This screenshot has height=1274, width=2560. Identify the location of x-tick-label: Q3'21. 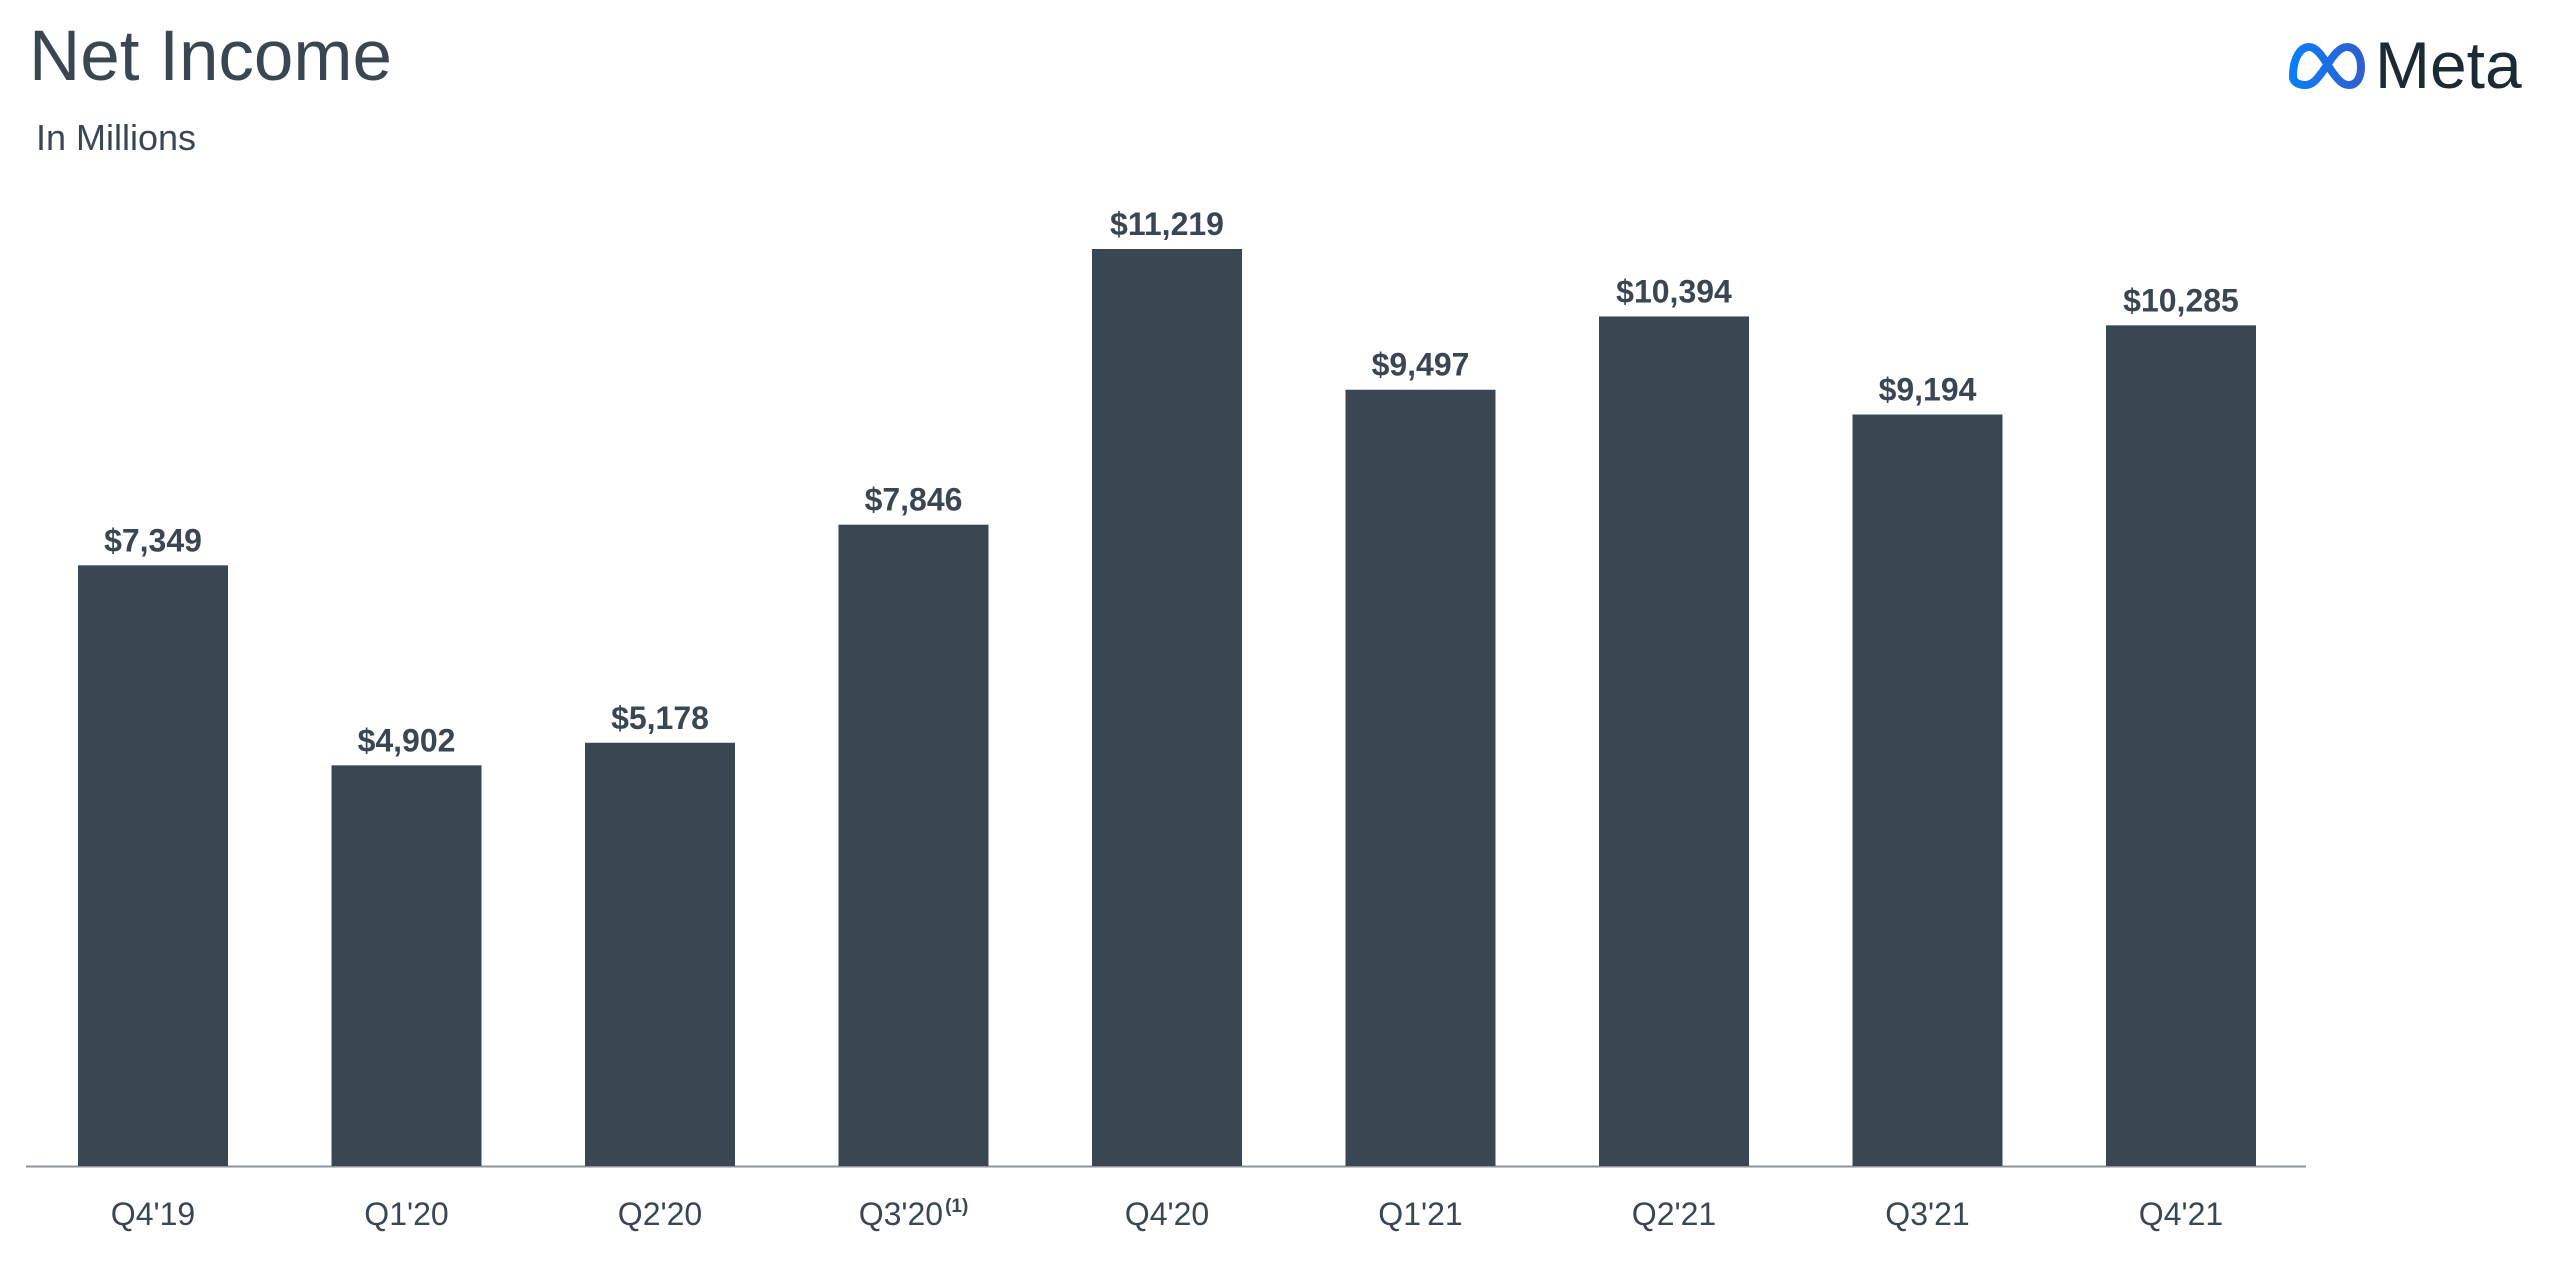
(1927, 1214).